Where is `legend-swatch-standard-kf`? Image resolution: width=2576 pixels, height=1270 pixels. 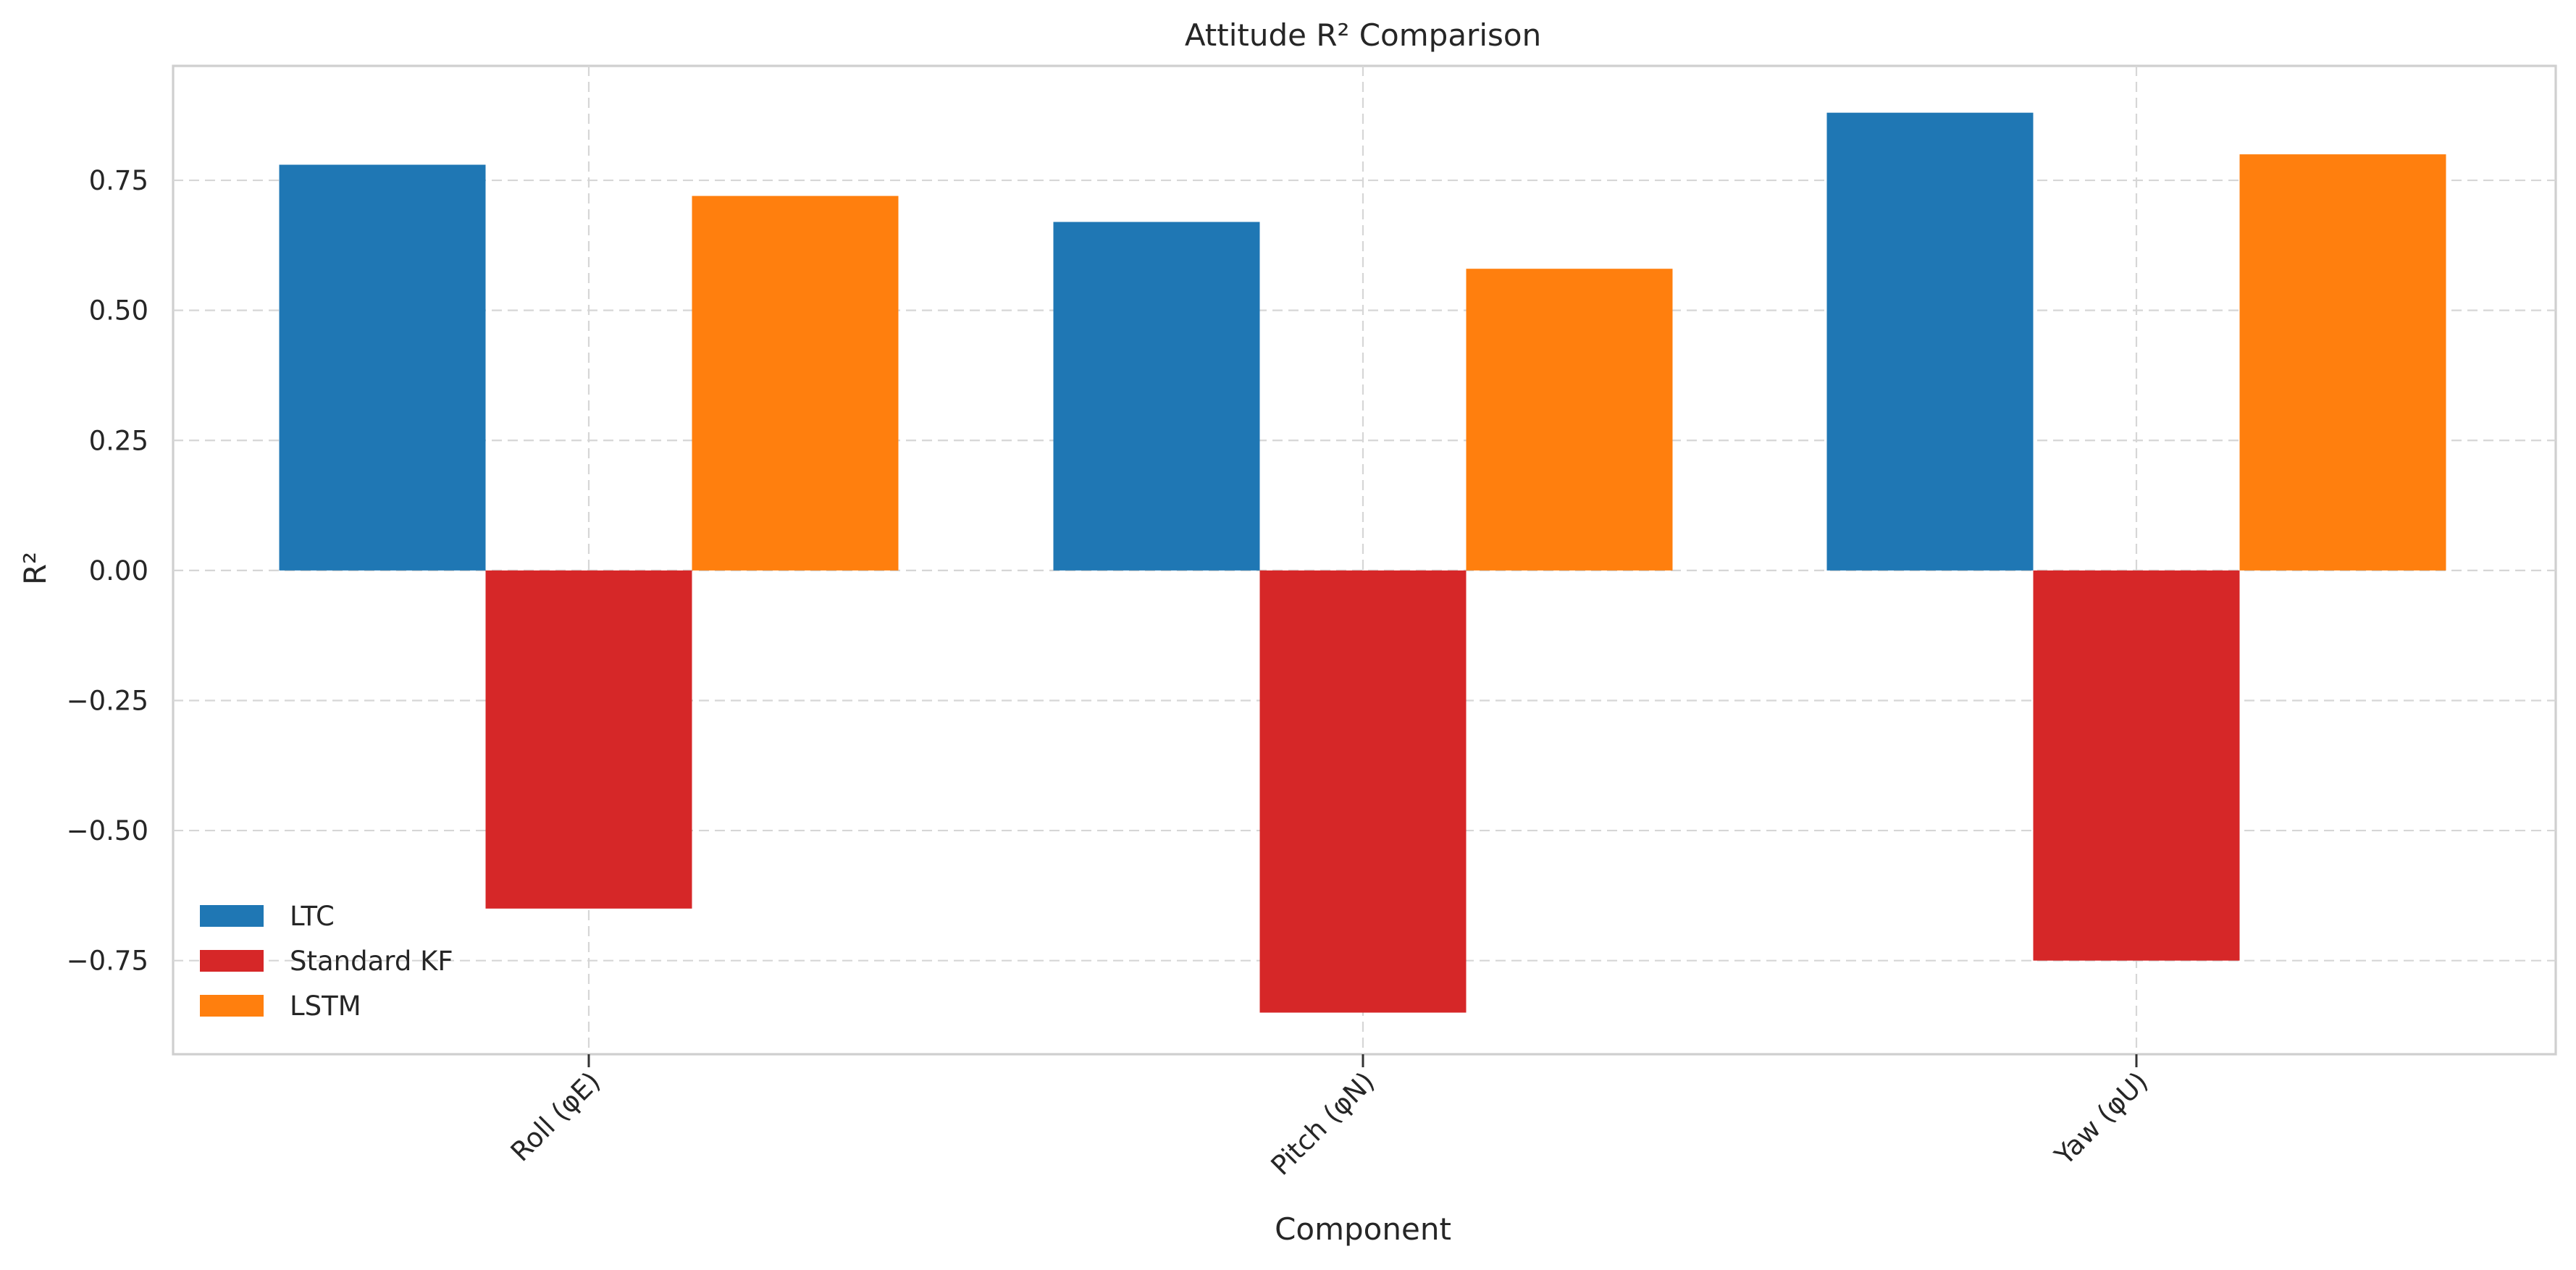
legend-swatch-standard-kf is located at coordinates (232, 961).